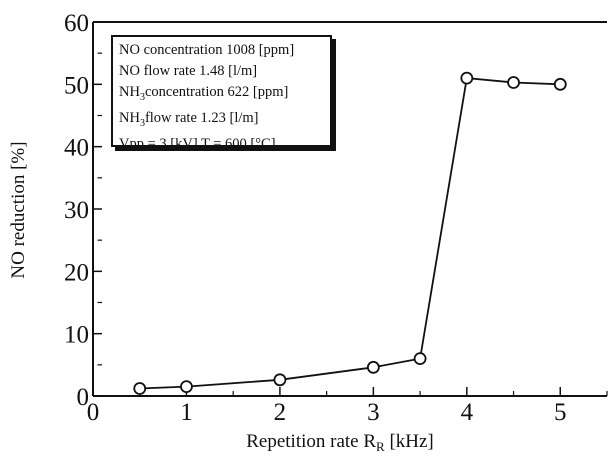 The height and width of the screenshot is (461, 609). What do you see at coordinates (327, 412) in the screenshot?
I see `x-tick-labels: 0 1 2 3 4 5` at bounding box center [327, 412].